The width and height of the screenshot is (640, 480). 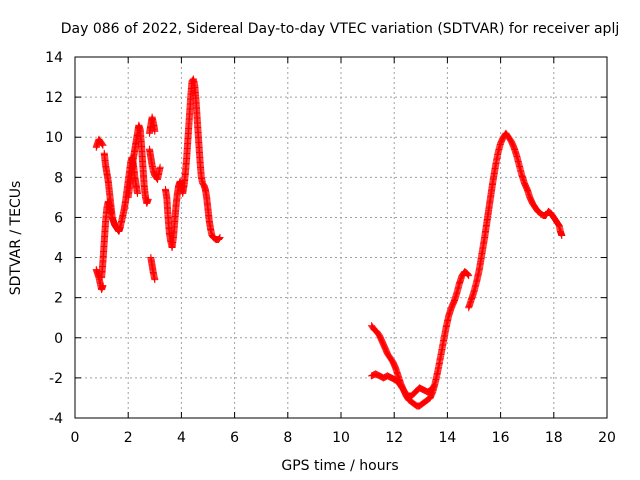 What do you see at coordinates (54, 58) in the screenshot?
I see `y-tick-label: 14` at bounding box center [54, 58].